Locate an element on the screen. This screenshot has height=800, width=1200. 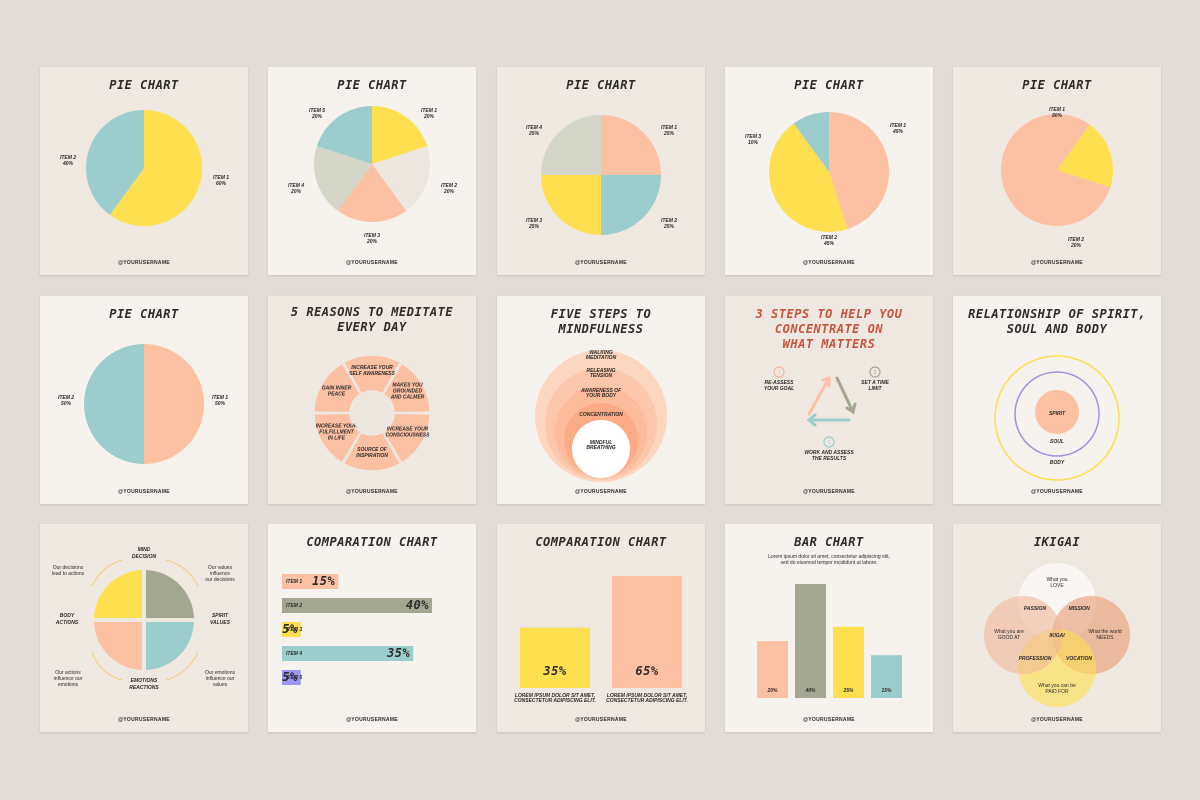
bar-category: ITEM 2 is located at coordinates (294, 606).